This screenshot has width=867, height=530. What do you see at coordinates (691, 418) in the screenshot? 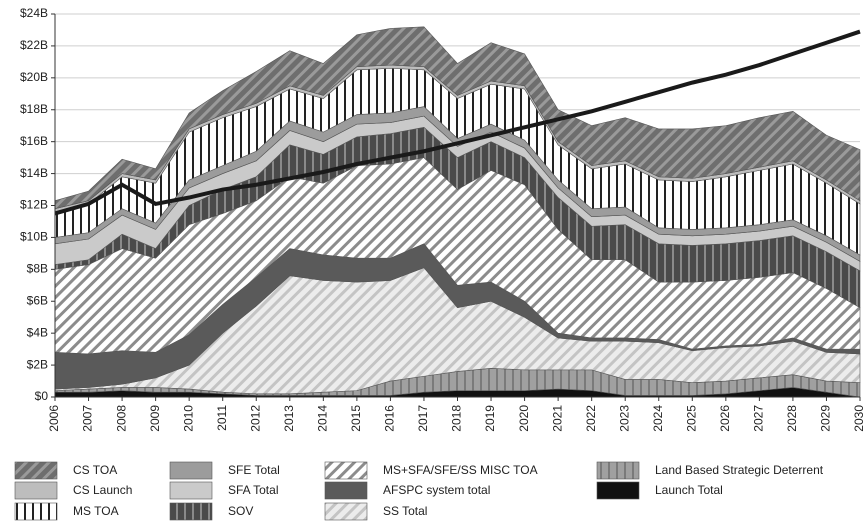
I see `x-tick-label: 2025` at bounding box center [691, 418].